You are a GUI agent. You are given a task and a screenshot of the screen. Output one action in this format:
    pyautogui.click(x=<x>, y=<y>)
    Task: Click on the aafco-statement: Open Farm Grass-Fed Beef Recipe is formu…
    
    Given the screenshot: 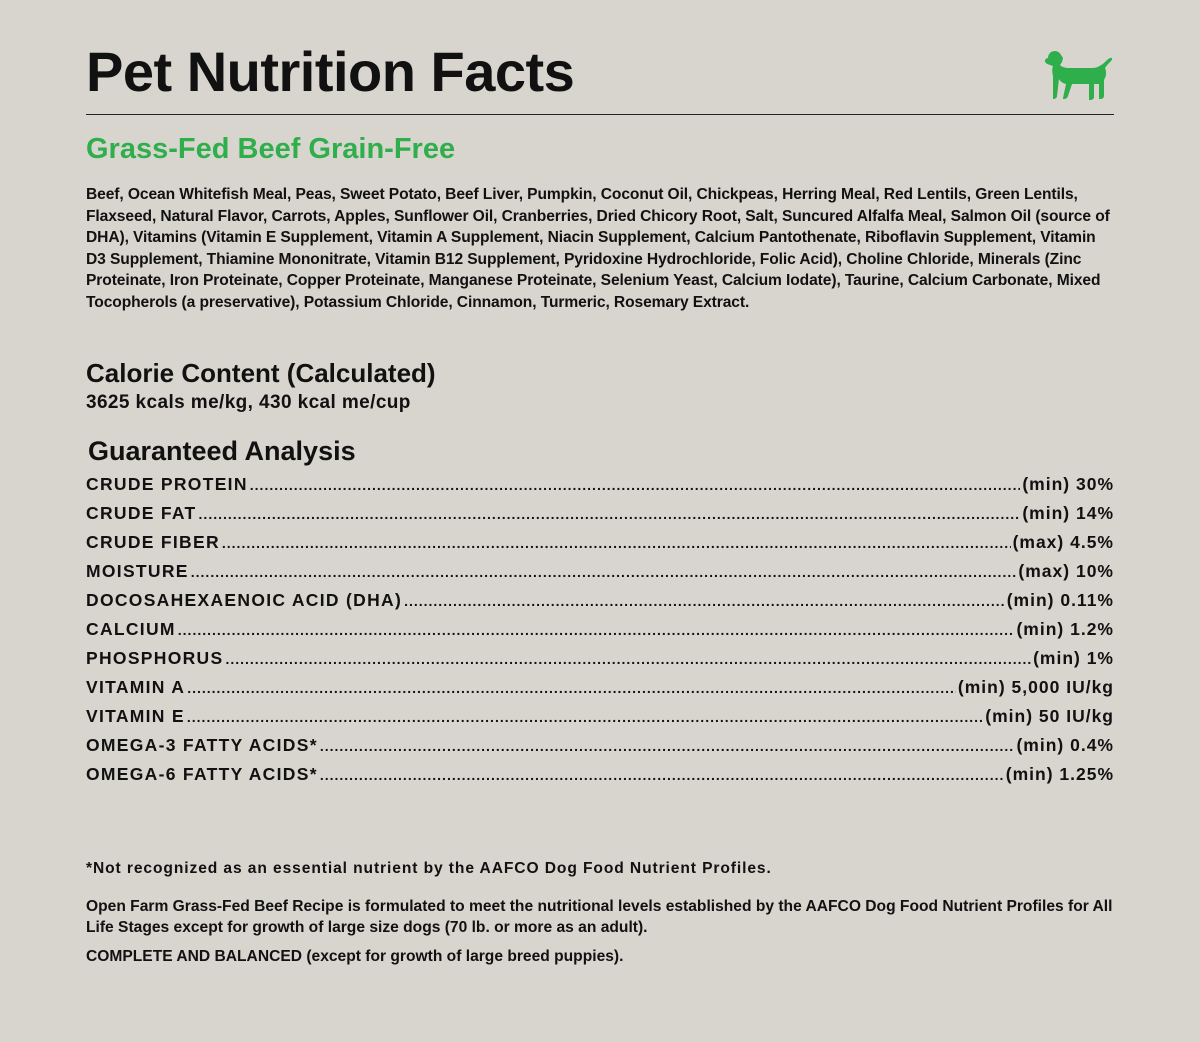 What is the action you would take?
    pyautogui.click(x=599, y=917)
    